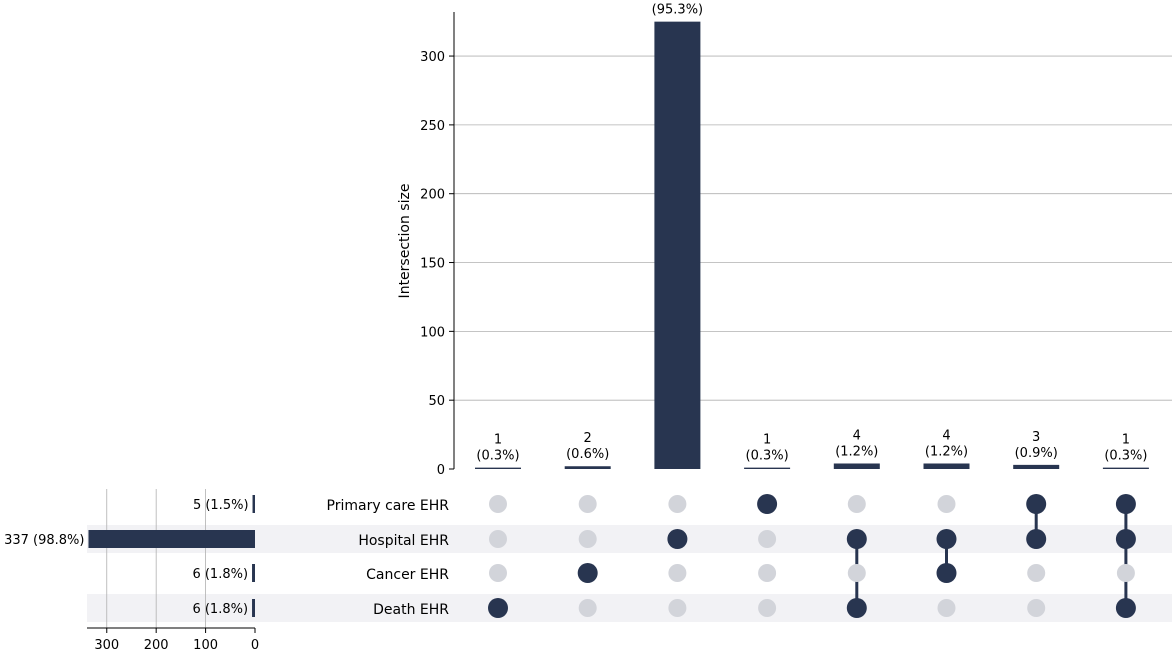 The height and width of the screenshot is (652, 1172). What do you see at coordinates (677, 1) in the screenshot?
I see `bar-count-label: 325` at bounding box center [677, 1].